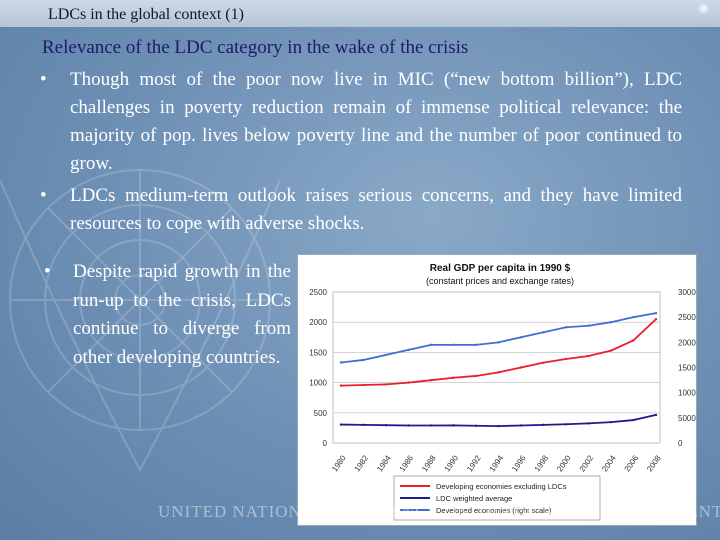  Describe the element at coordinates (494, 510) in the screenshot. I see `legend-label: Developed economies (right scale)` at that location.